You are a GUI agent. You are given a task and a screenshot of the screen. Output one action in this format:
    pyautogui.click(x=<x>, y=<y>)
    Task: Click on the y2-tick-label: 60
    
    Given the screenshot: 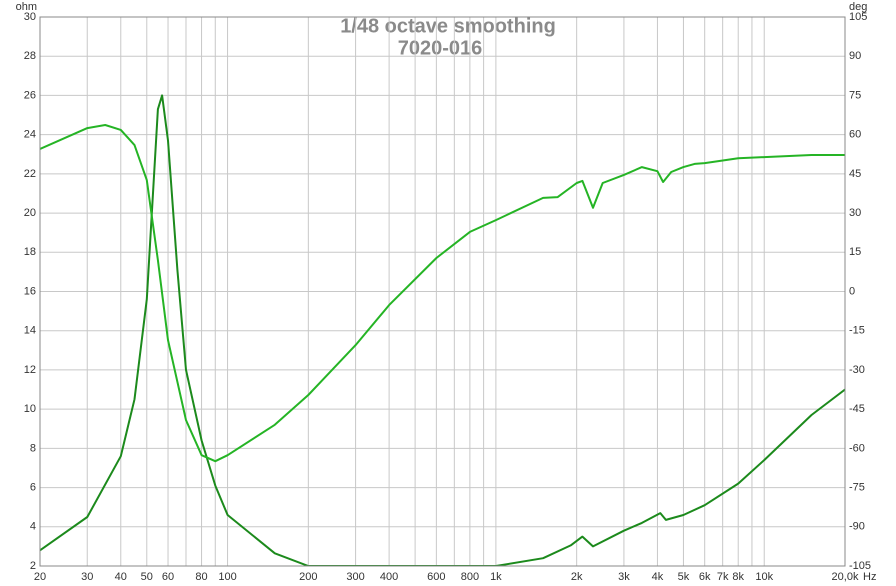 What is the action you would take?
    pyautogui.click(x=855, y=135)
    